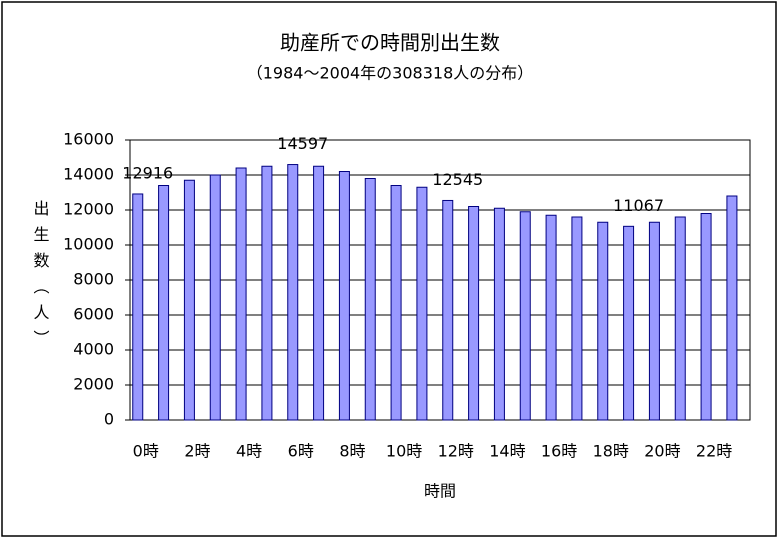  Describe the element at coordinates (88, 209) in the screenshot. I see `y-tick-label: 12000` at that location.